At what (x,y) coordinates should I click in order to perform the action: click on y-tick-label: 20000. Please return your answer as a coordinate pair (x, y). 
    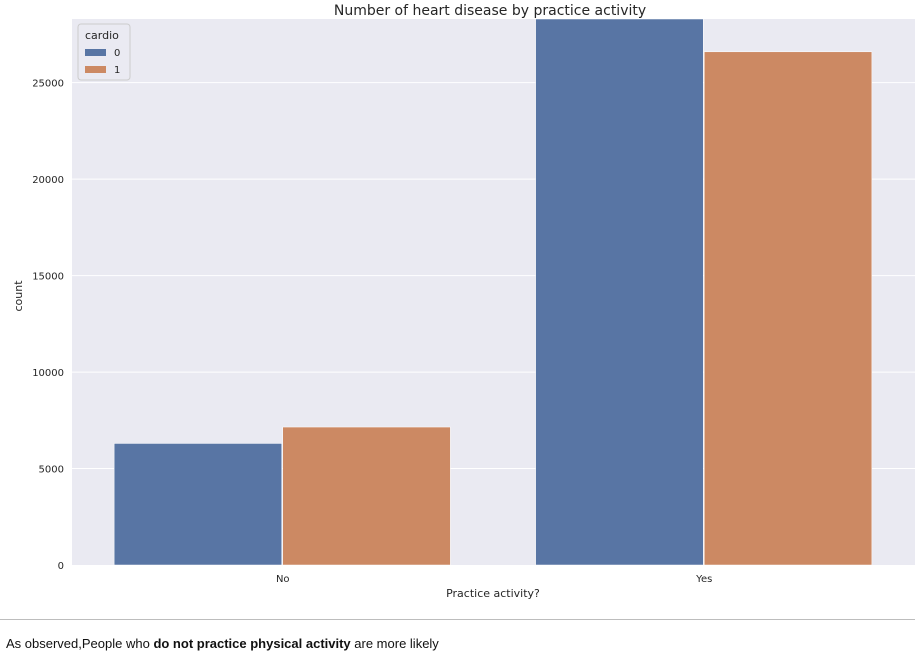
    Looking at the image, I should click on (48, 180).